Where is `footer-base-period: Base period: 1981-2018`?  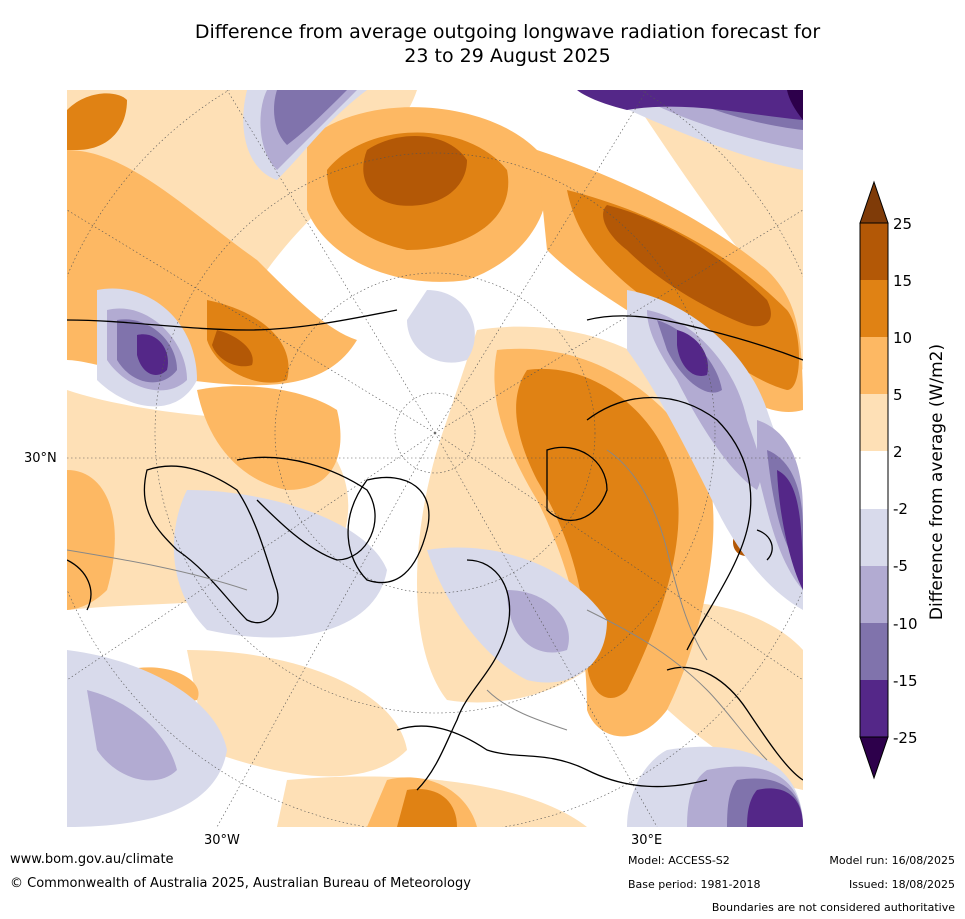 footer-base-period: Base period: 1981-2018 is located at coordinates (694, 884).